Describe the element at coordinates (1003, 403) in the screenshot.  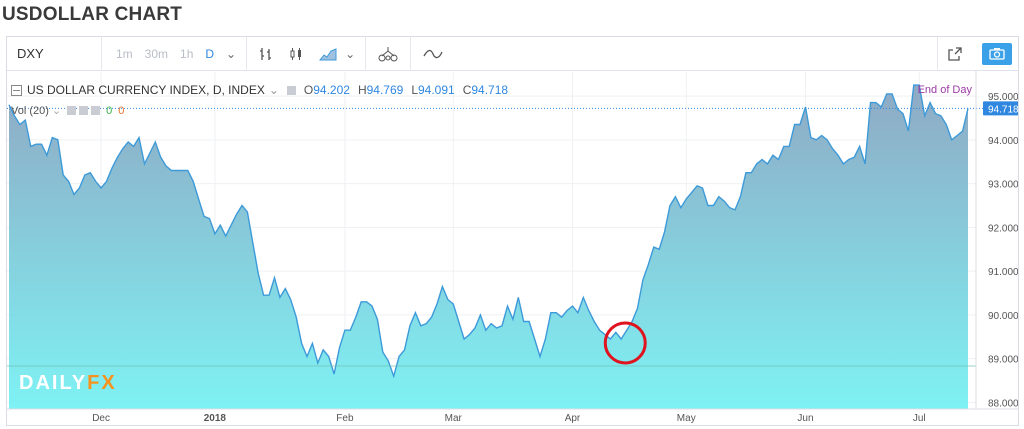
I see `y-tick-label: 88.000` at that location.